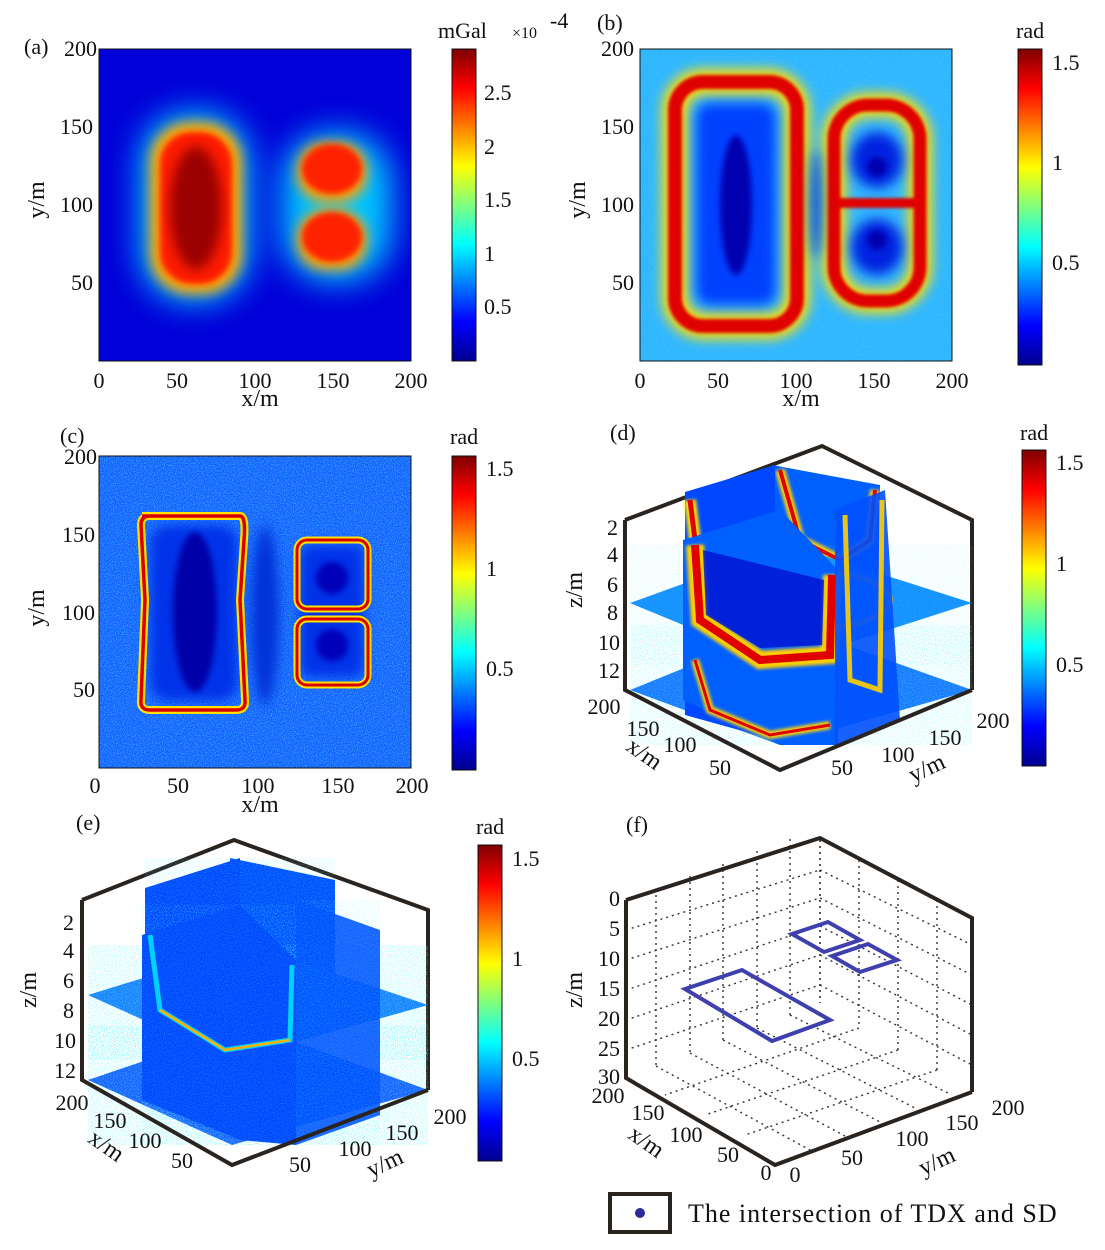 The width and height of the screenshot is (1105, 1250). I want to click on panel-a-heatmap, so click(255, 205).